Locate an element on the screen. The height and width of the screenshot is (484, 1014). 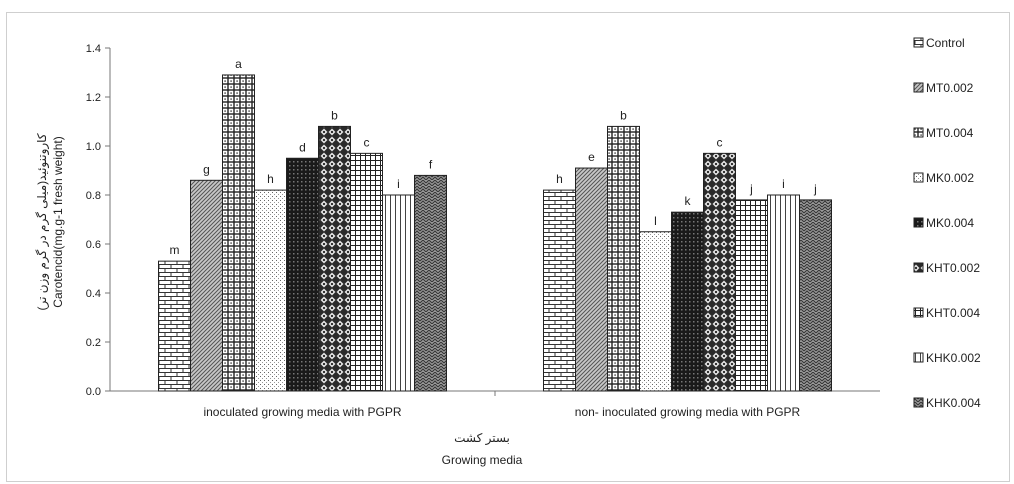
legend-label: MT0.002 is located at coordinates (950, 88).